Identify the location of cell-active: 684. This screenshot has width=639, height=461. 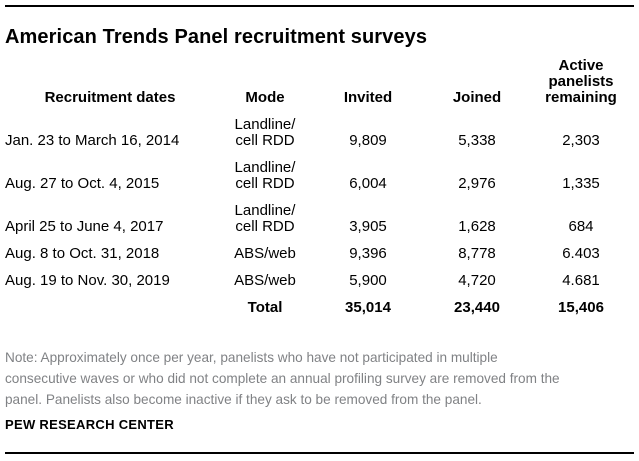
(581, 226).